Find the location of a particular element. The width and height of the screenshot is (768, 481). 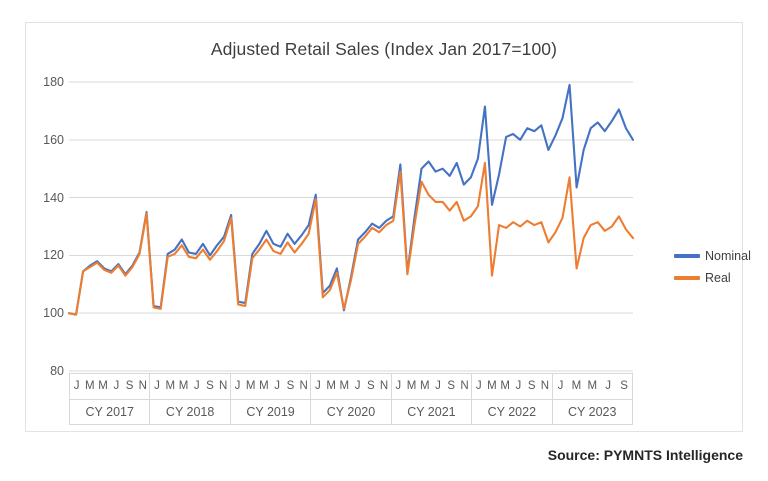

x-axis-year-label: CY 2018 is located at coordinates (190, 412).